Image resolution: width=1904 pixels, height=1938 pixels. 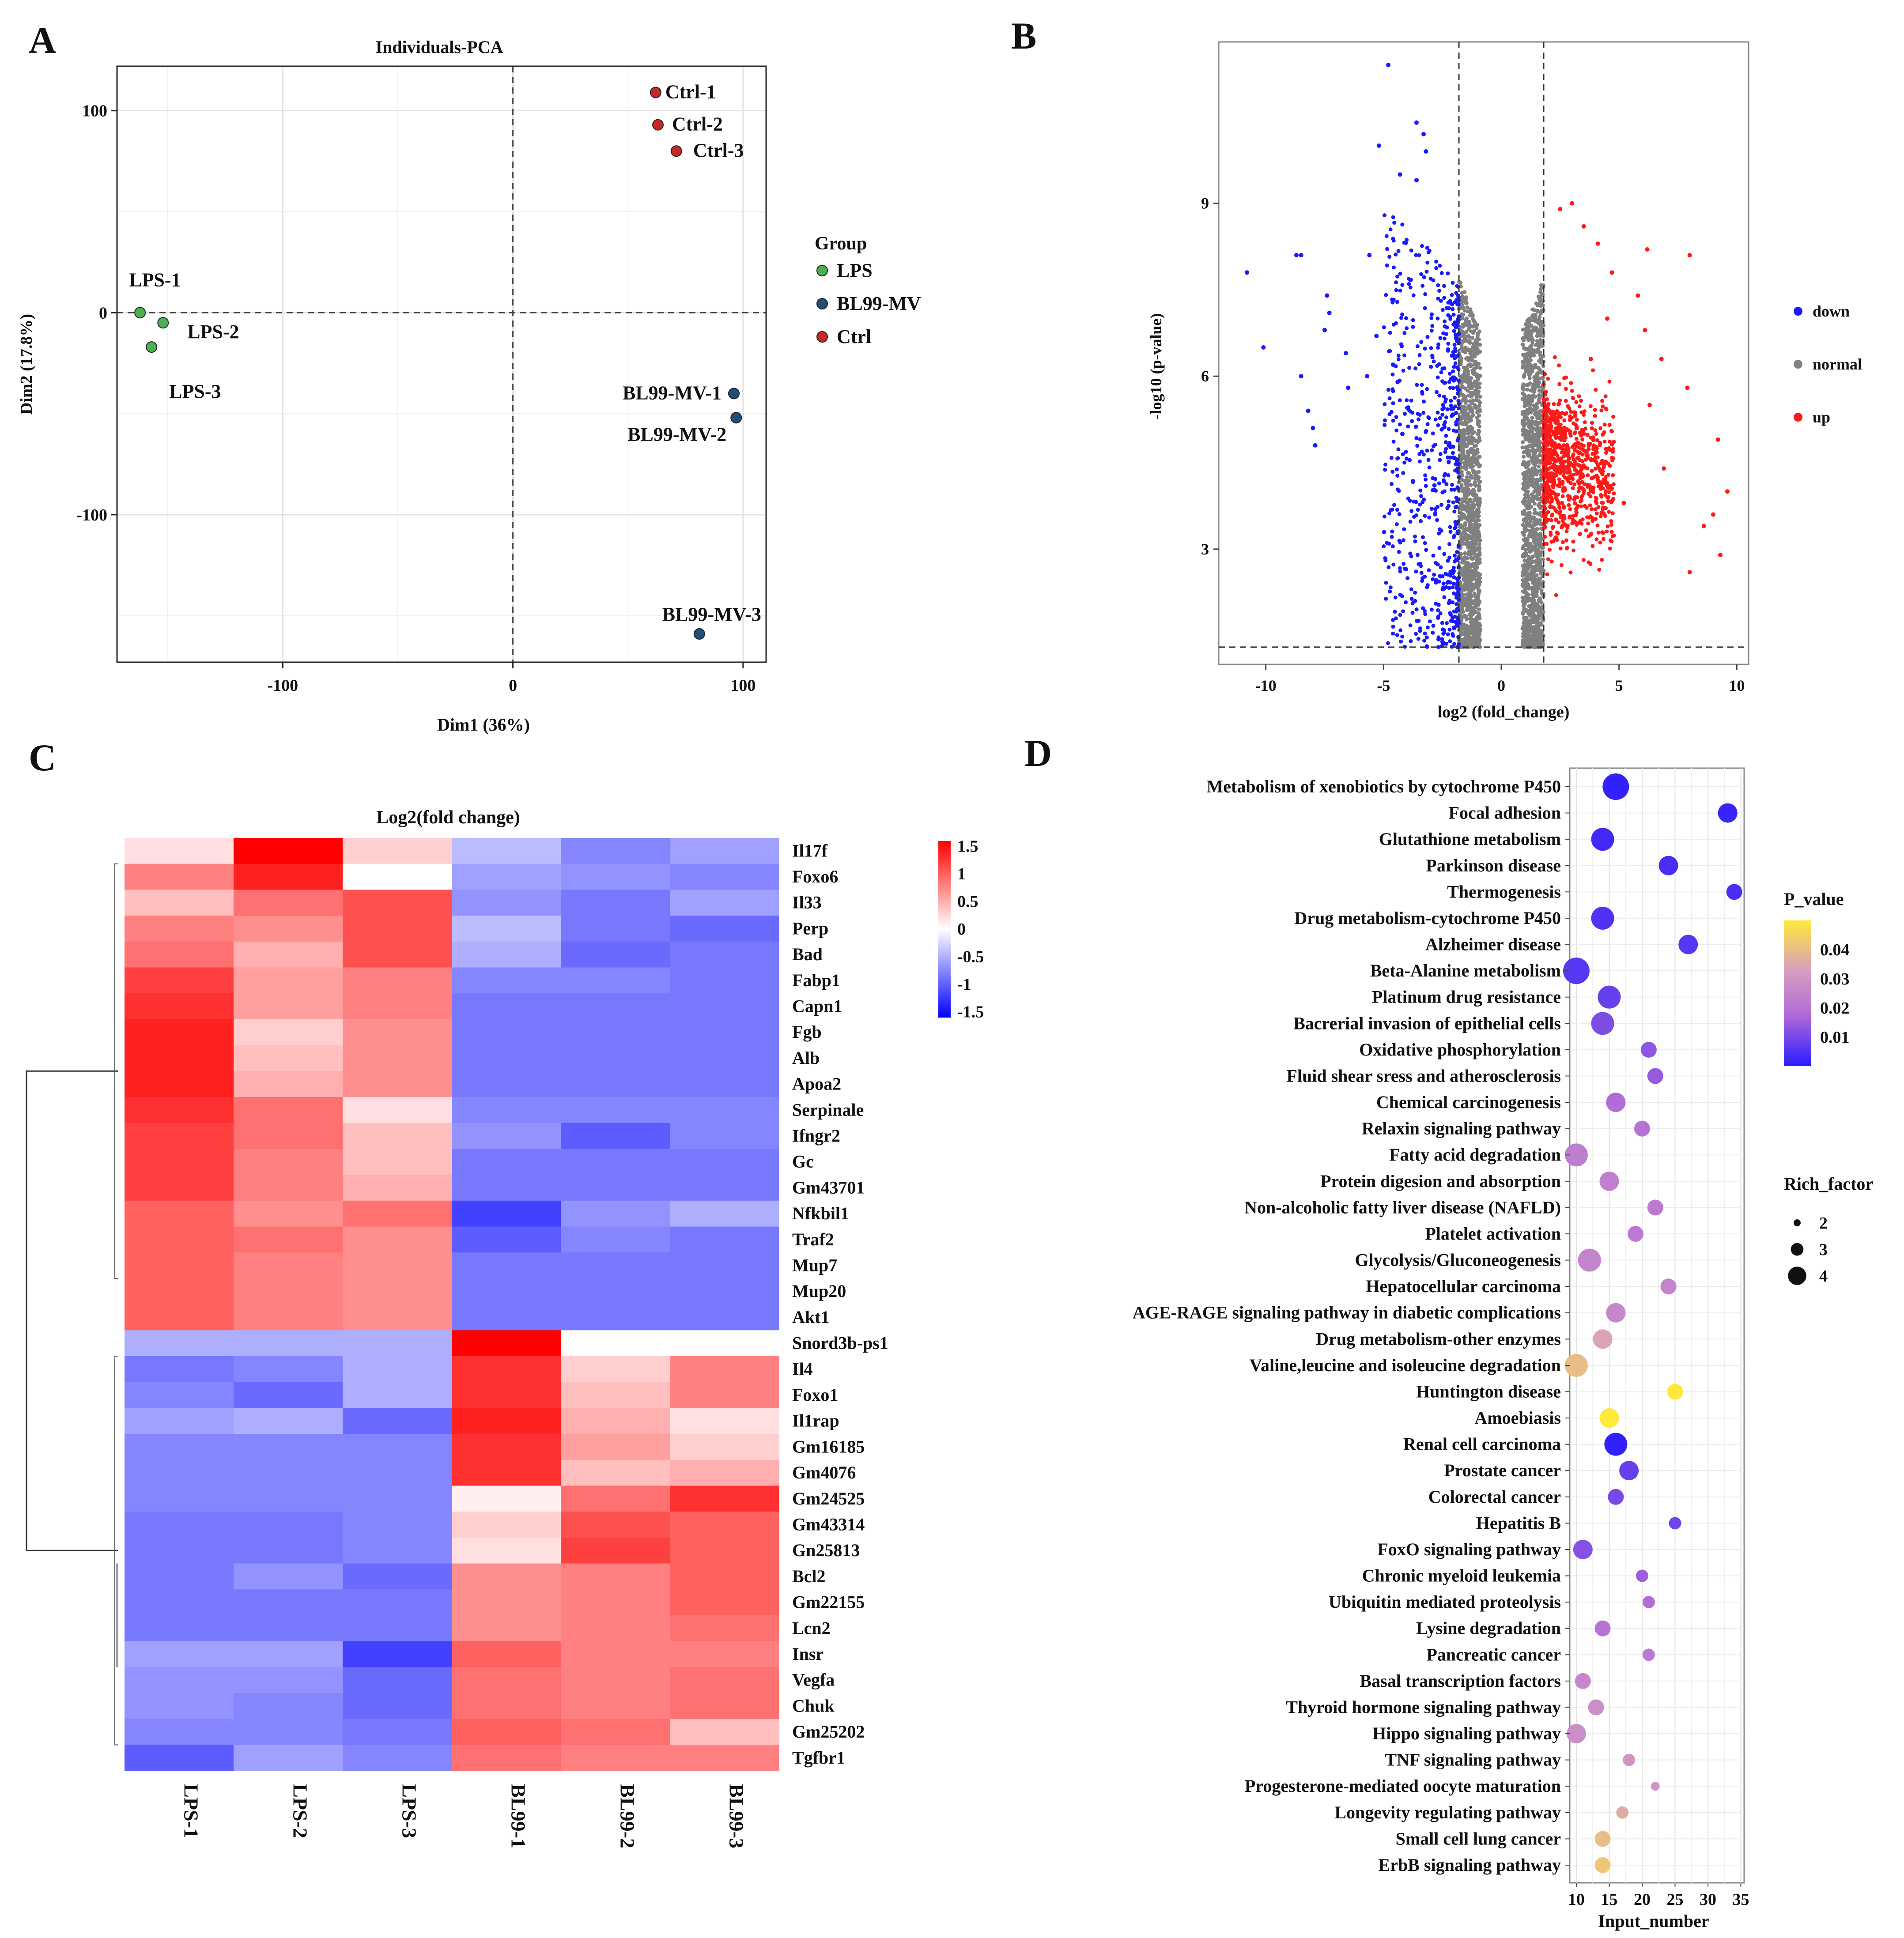 What do you see at coordinates (513, 685) in the screenshot?
I see `pca-x-tick-label: 0` at bounding box center [513, 685].